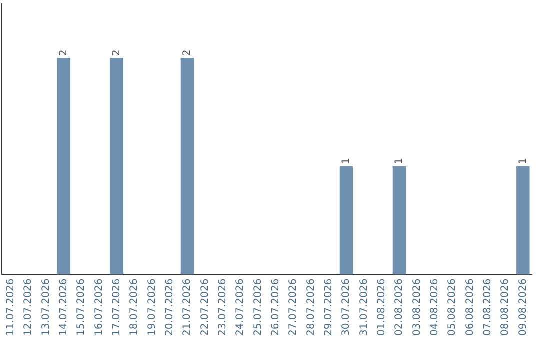 The height and width of the screenshot is (340, 540). I want to click on x-tick-label: 26.07.2026, so click(276, 307).